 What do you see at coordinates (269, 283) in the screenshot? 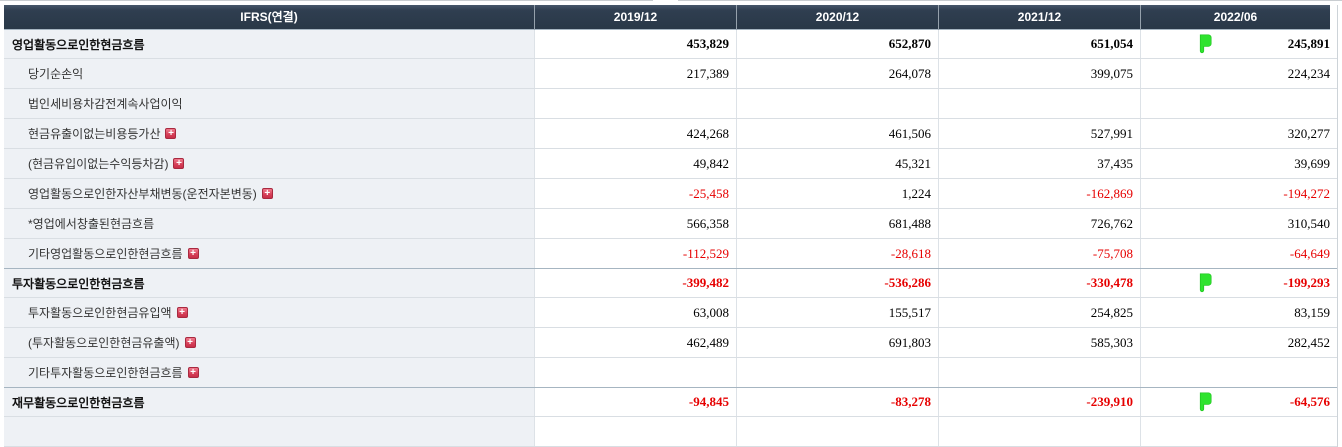
I see `row-label: 투자활동으로인한현금흐름` at bounding box center [269, 283].